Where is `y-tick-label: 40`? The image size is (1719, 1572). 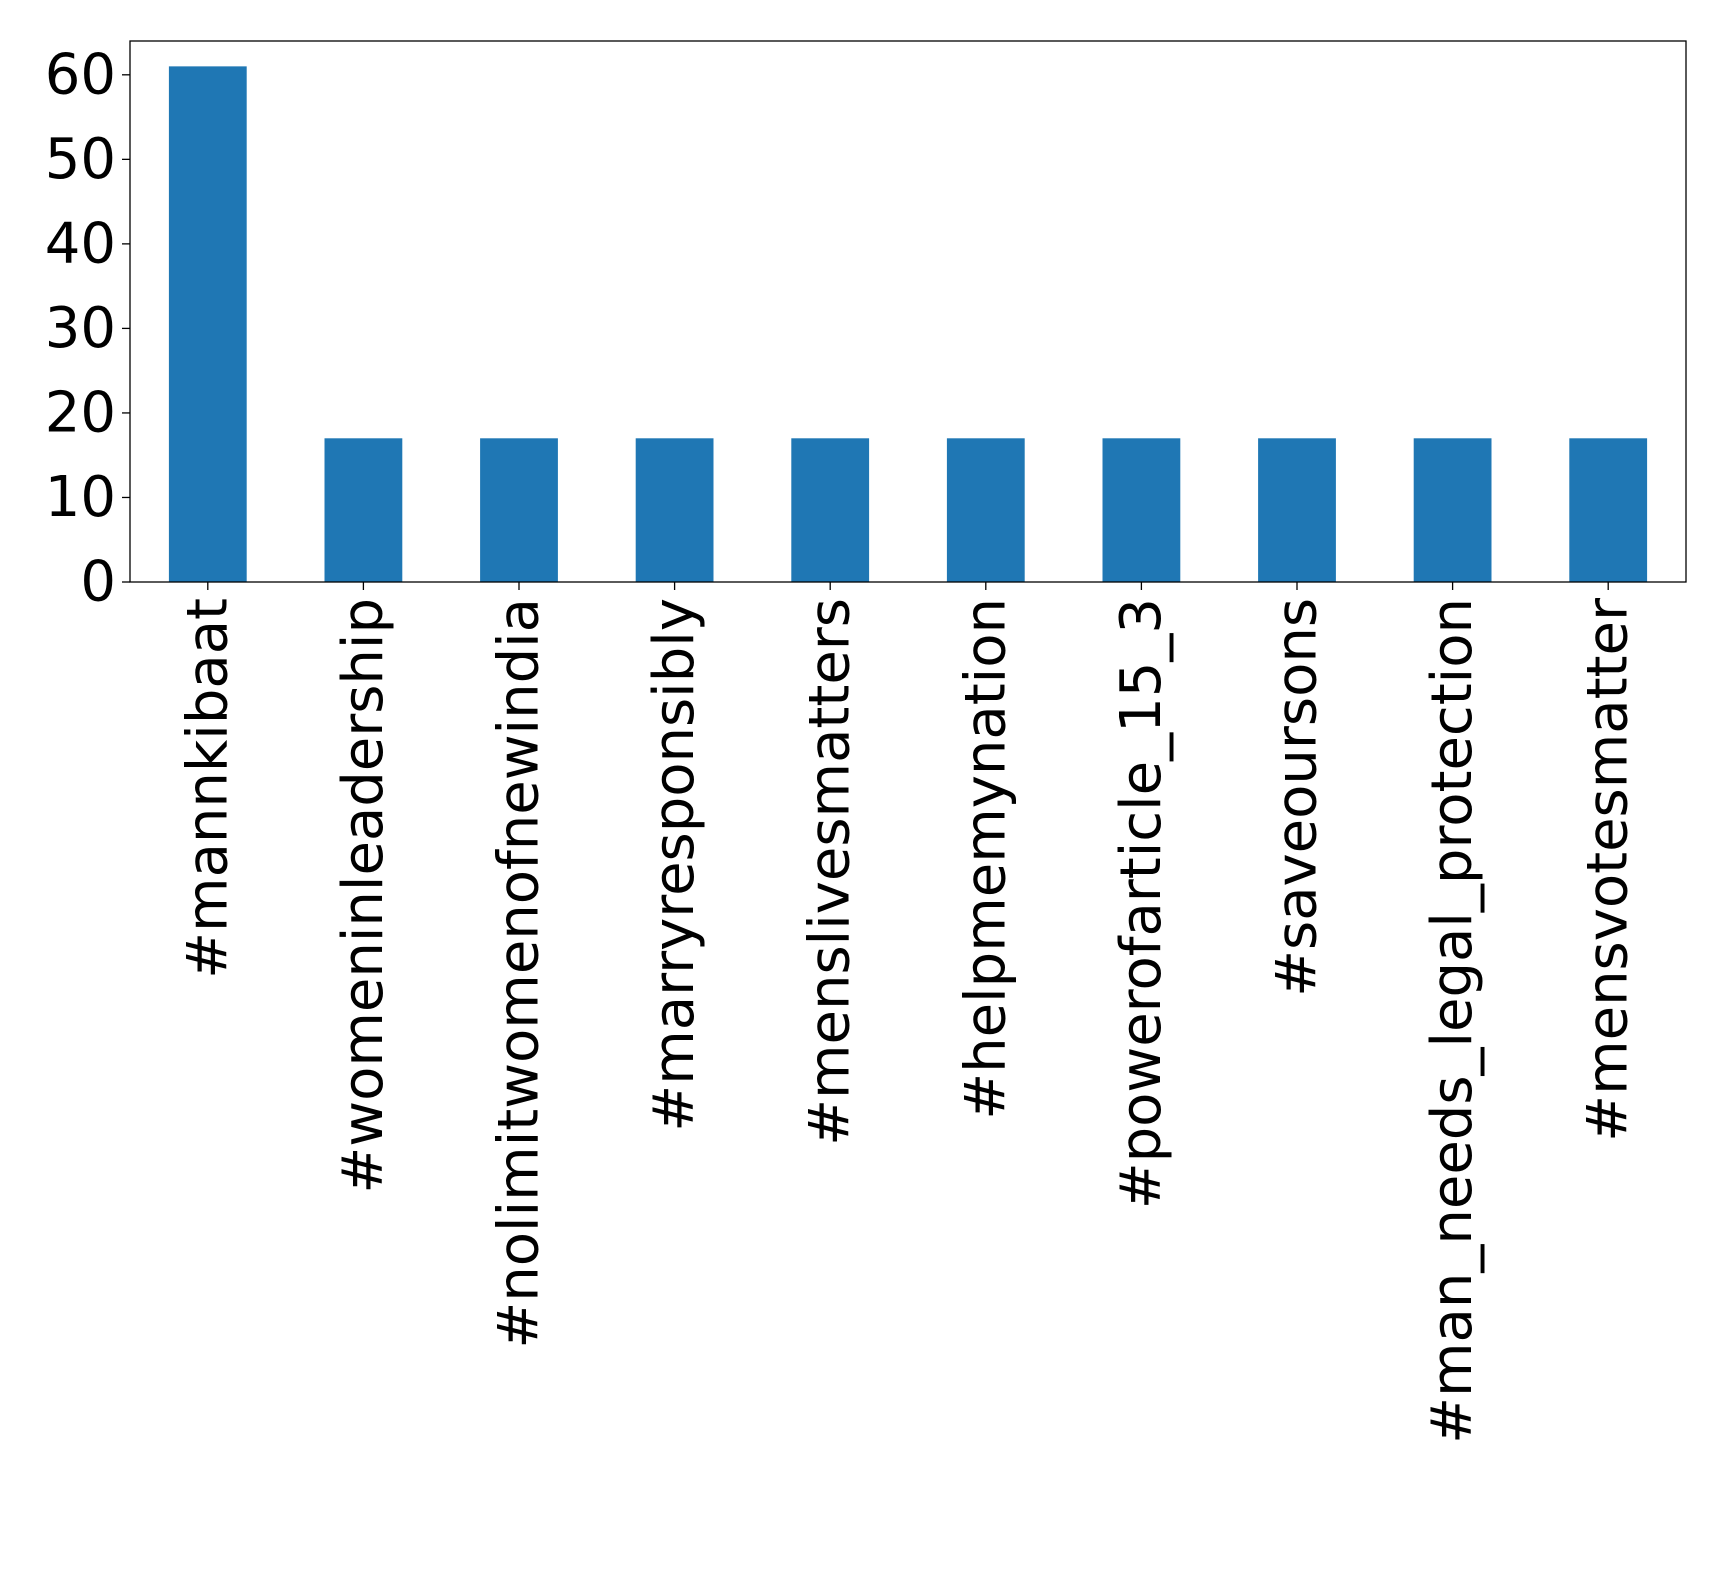
y-tick-label: 40 is located at coordinates (80, 243).